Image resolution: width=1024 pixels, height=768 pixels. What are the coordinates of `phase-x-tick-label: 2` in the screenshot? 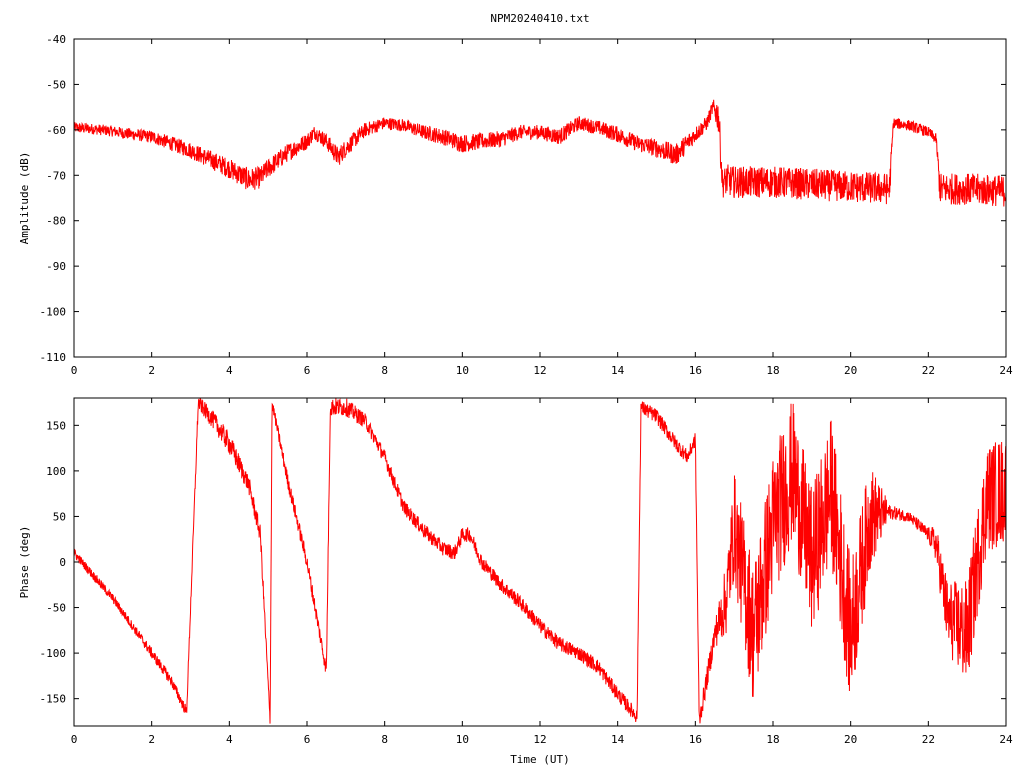 It's located at (151, 739).